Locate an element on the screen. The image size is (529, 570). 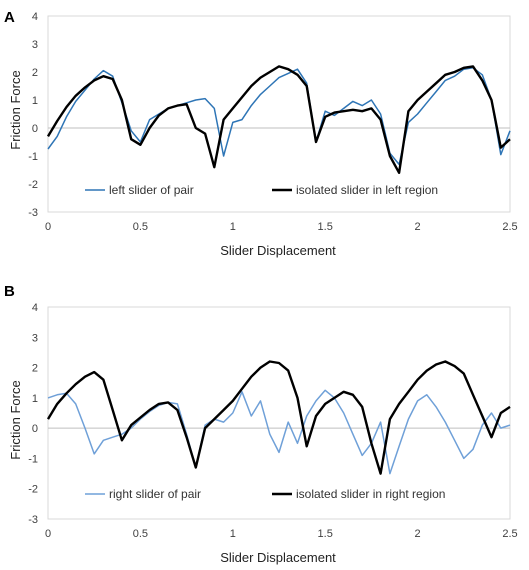
legend-label: isolated slider in left region is located at coordinates (367, 190).